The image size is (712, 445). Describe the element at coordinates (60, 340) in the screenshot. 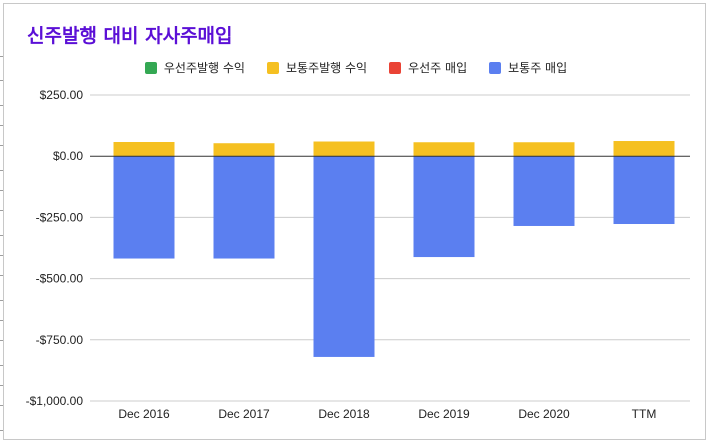

I see `y-tick-label: -$750.00` at that location.